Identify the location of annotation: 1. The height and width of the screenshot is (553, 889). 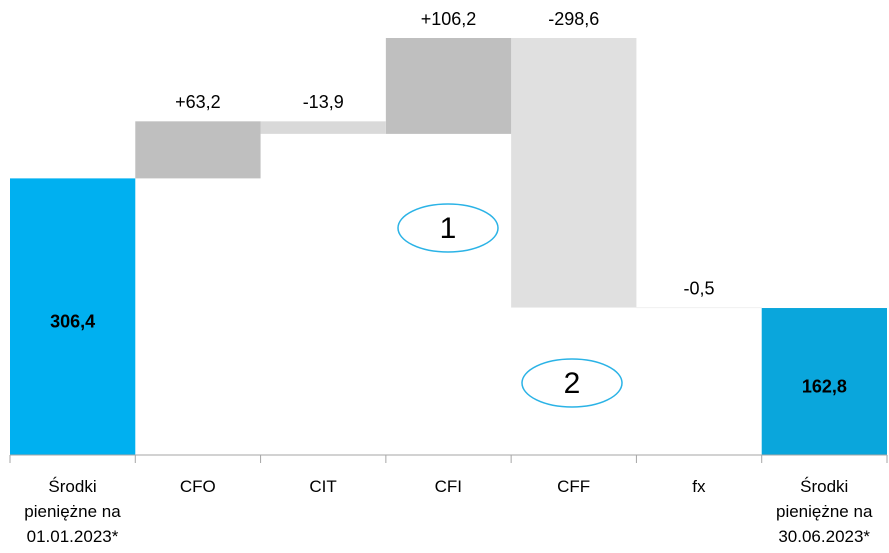
(448, 228).